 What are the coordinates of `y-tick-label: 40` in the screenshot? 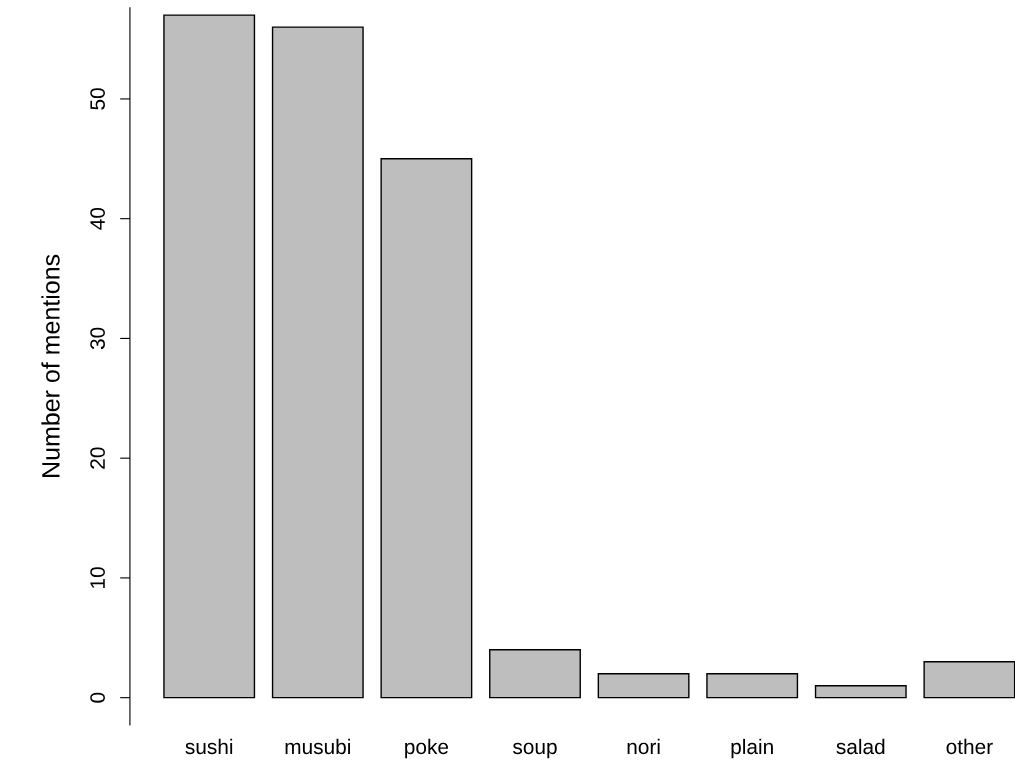 It's located at (97, 218).